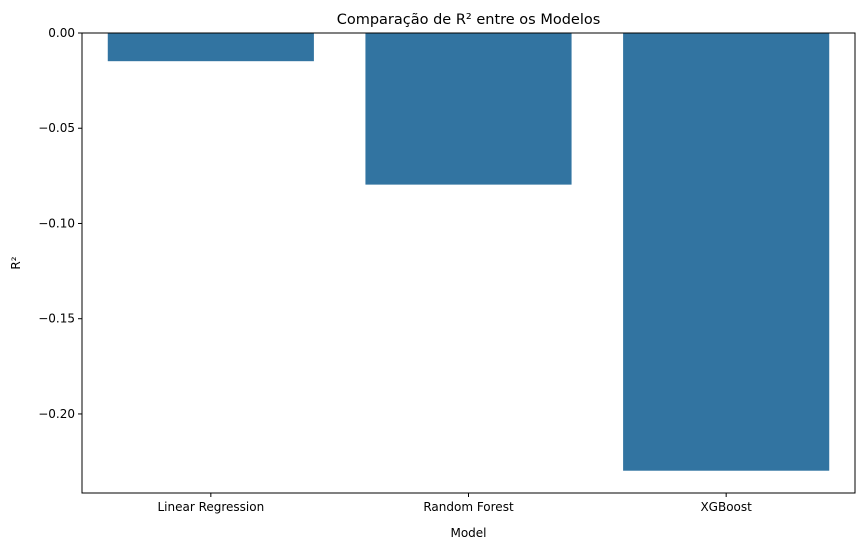 This screenshot has height=547, width=866. I want to click on y-tick-label: −0.10, so click(56, 223).